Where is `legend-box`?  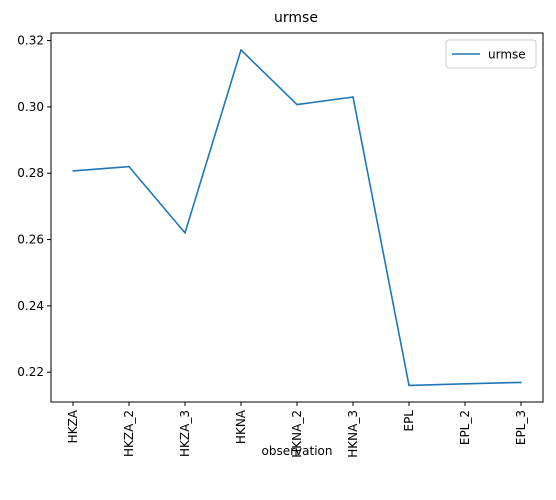 legend-box is located at coordinates (491, 54).